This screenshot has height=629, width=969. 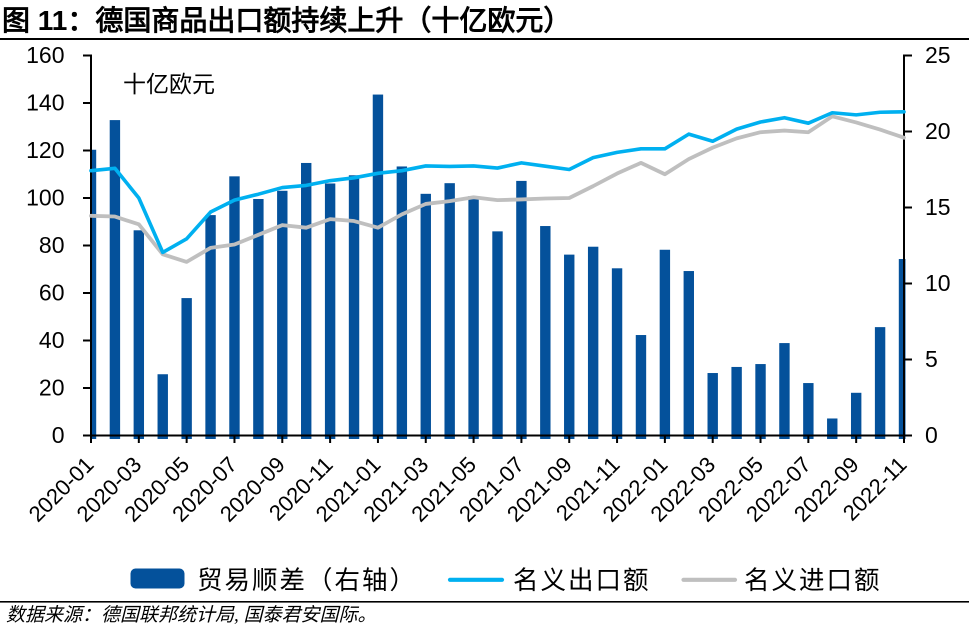 What do you see at coordinates (45, 198) in the screenshot?
I see `svg-text: 100` at bounding box center [45, 198].